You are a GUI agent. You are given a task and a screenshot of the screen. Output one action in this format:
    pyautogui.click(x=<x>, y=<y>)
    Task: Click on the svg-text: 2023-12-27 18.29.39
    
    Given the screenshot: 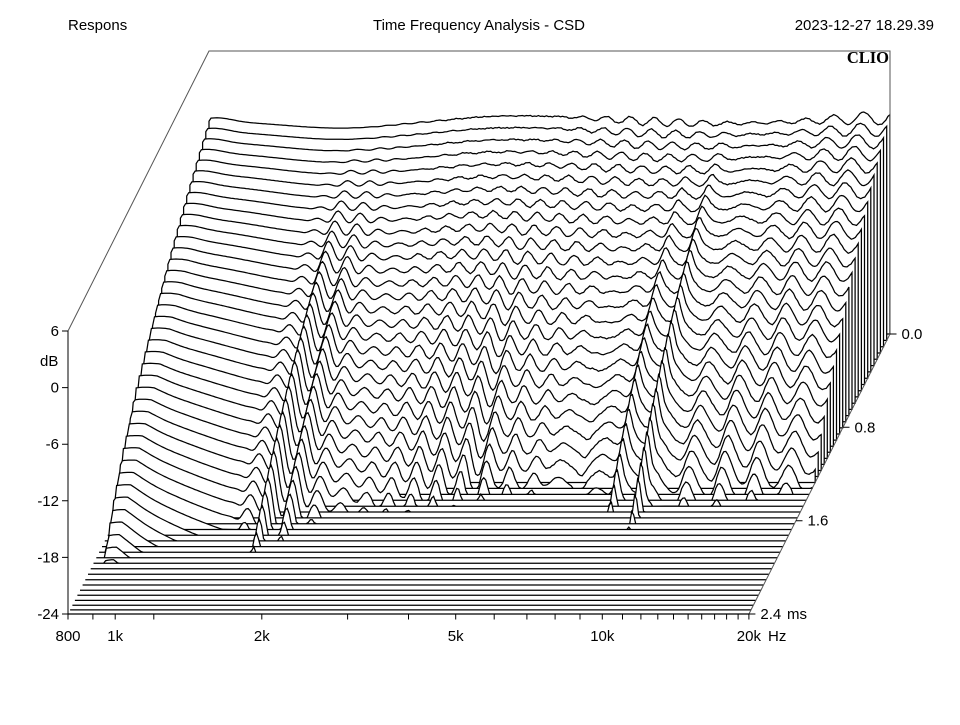 What is the action you would take?
    pyautogui.click(x=864, y=25)
    